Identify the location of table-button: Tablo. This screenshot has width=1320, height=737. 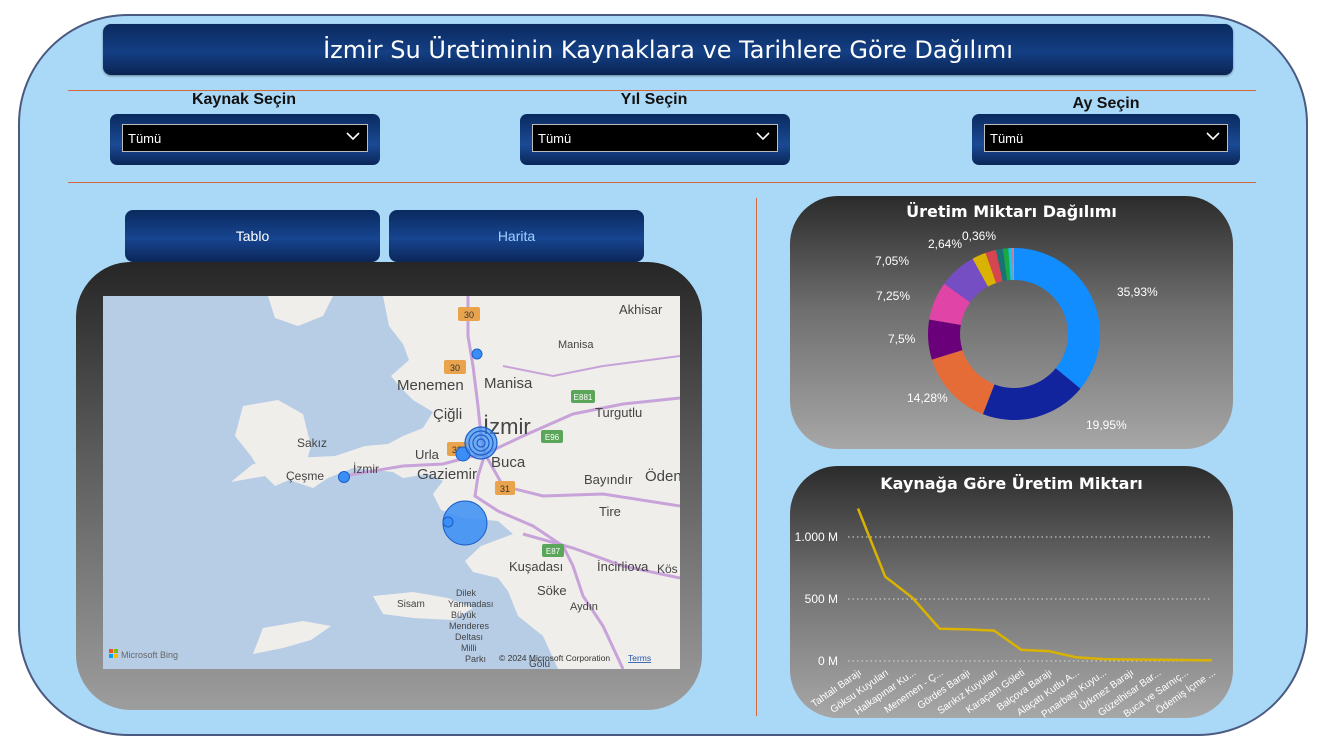
(252, 236).